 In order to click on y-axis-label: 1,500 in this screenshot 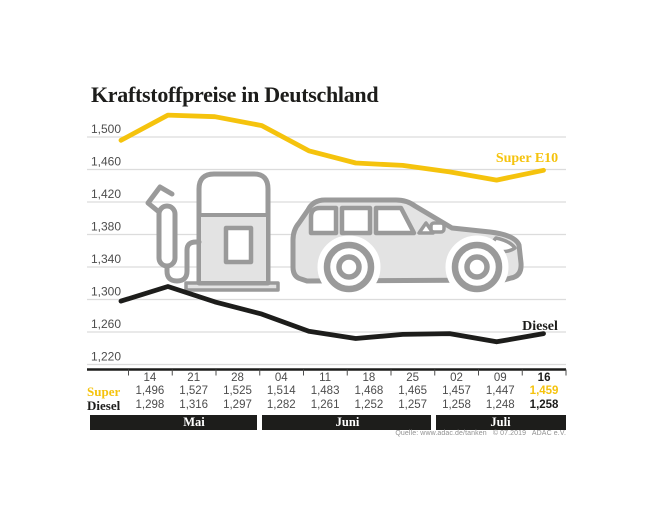, I will do `click(106, 129)`.